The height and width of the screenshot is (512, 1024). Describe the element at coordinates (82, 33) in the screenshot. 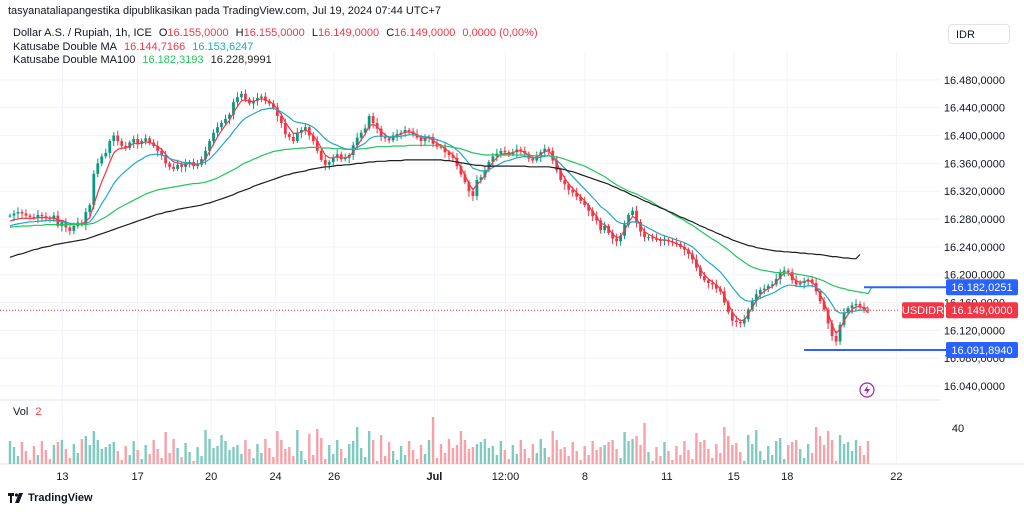

I see `symbol-name: Dollar A.S. / Rupiah, 1h, ICE` at that location.